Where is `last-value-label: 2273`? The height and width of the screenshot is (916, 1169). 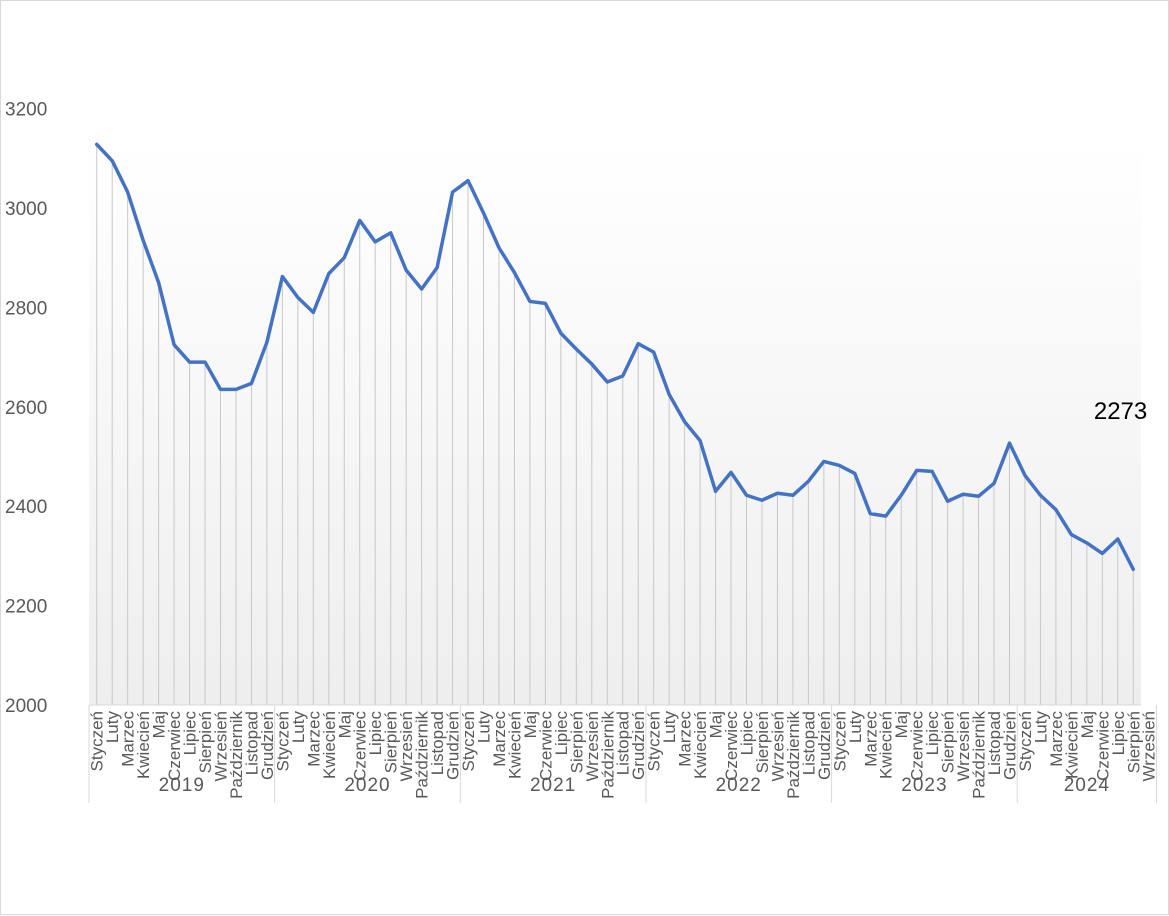
last-value-label: 2273 is located at coordinates (1120, 411).